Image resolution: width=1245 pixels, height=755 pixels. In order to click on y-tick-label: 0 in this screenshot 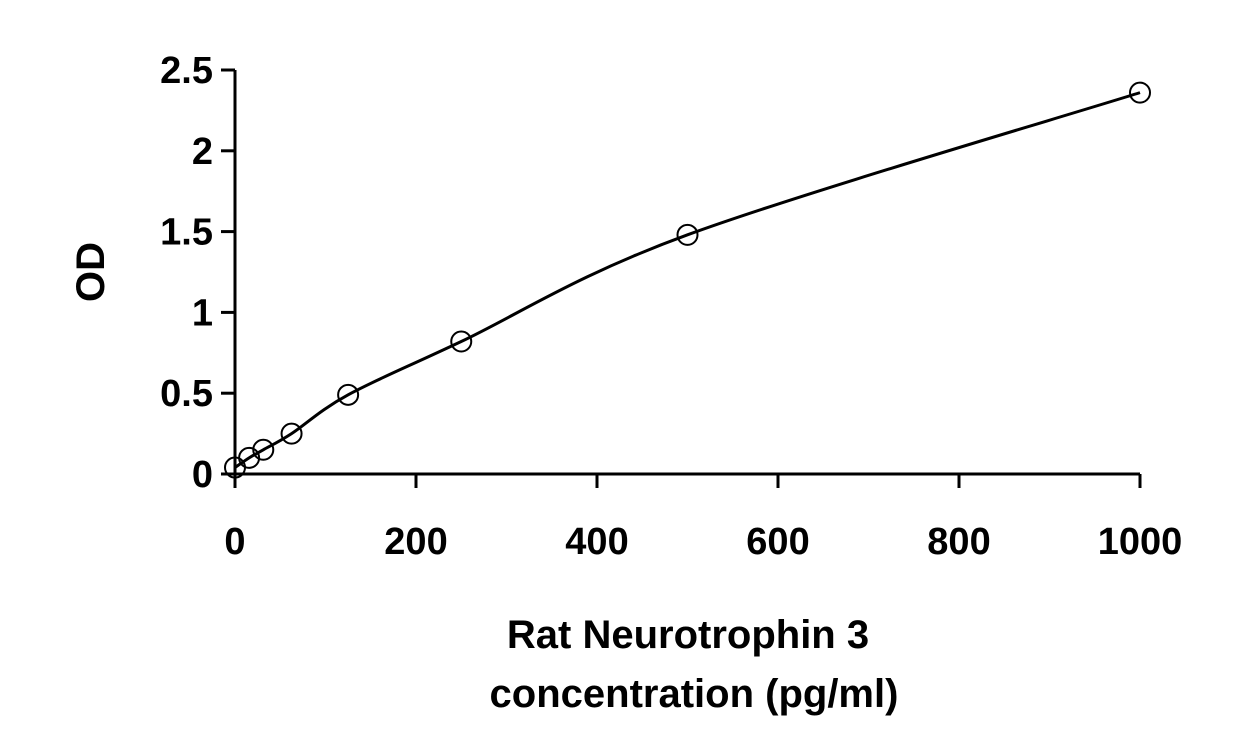, I will do `click(202, 475)`.